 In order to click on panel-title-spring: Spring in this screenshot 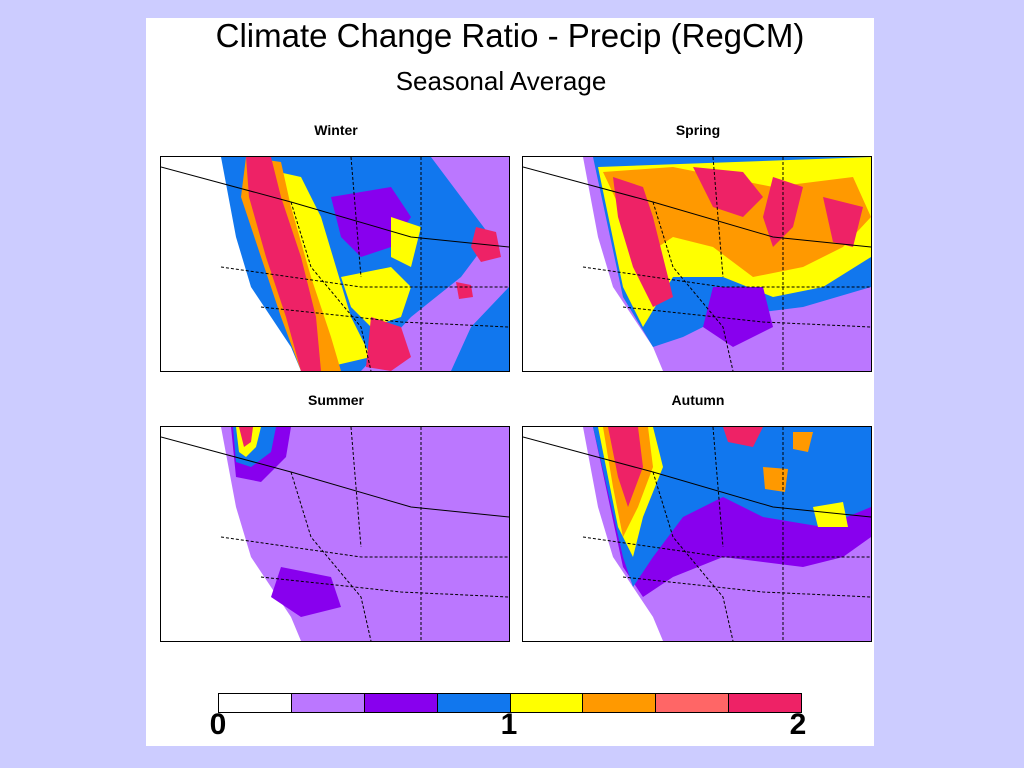, I will do `click(698, 130)`.